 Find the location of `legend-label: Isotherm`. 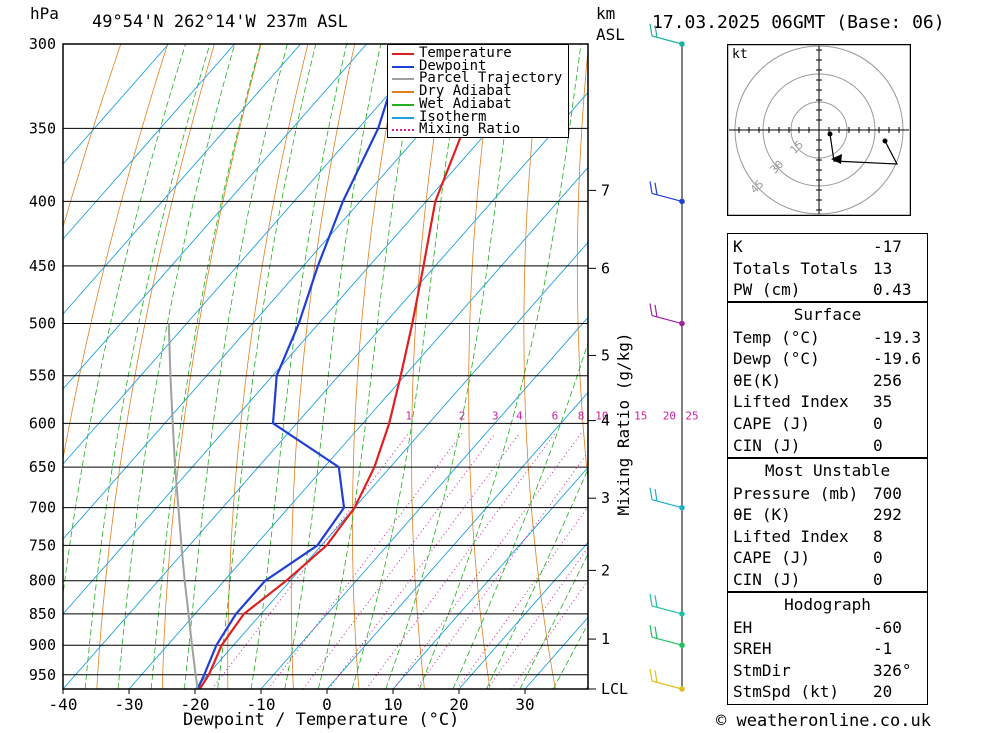

legend-label: Isotherm is located at coordinates (453, 116).